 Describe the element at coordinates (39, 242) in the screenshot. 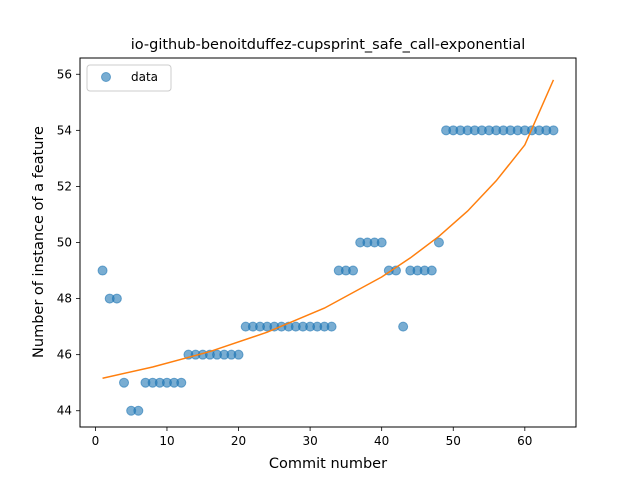

I see `y-axis-label: Number of instance of a feature` at that location.